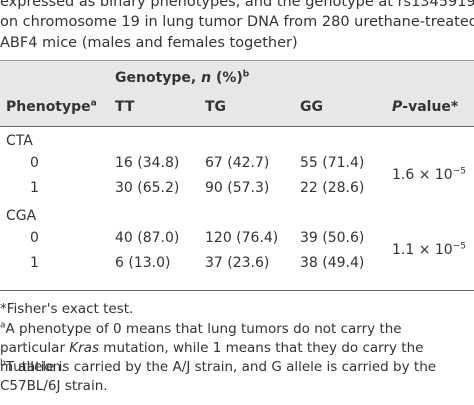 This screenshot has width=474, height=405. What do you see at coordinates (332, 163) in the screenshot?
I see `genotype-cell: 55 (71.4)` at bounding box center [332, 163].